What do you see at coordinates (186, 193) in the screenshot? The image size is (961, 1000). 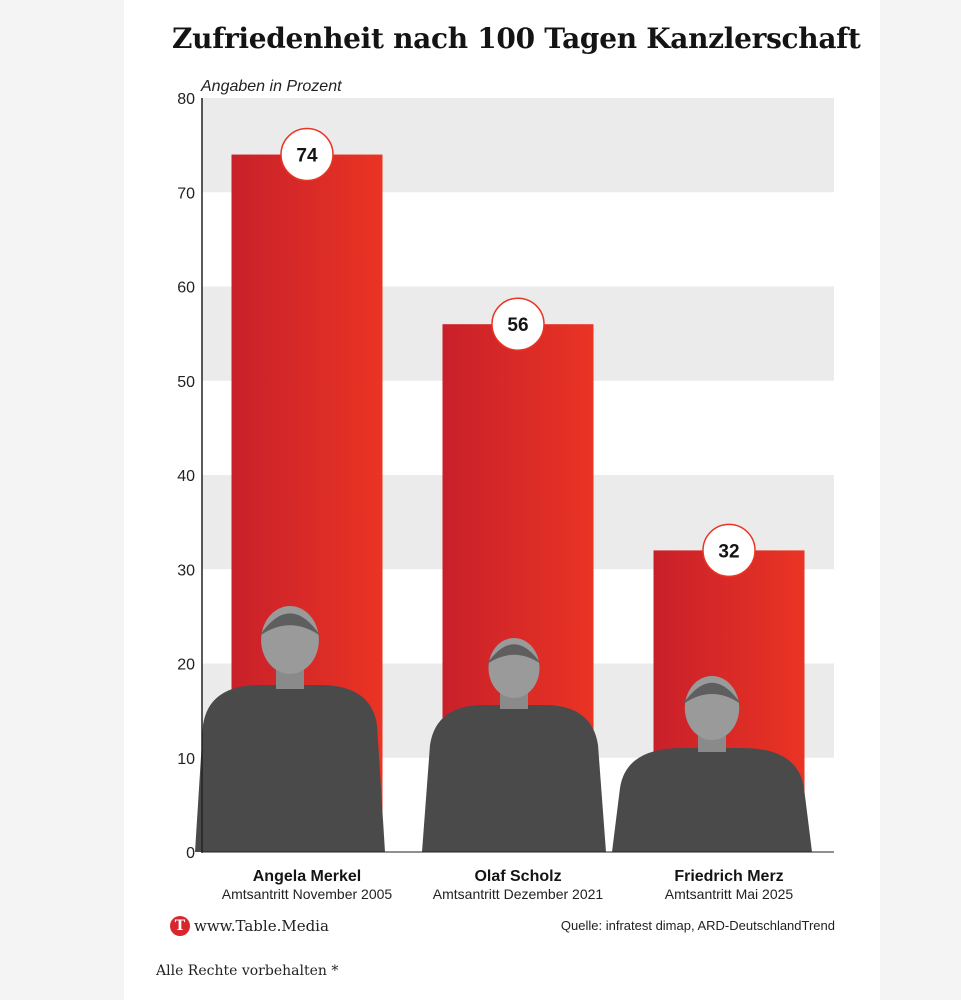 I see `y-tick-label: 70` at bounding box center [186, 193].